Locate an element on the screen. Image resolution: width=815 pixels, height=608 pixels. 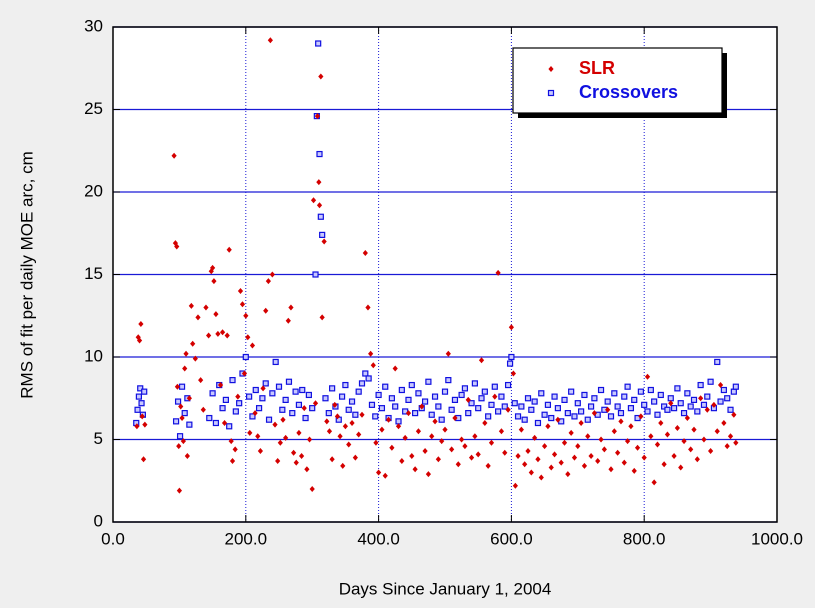
legend-marker is located at coordinates (551, 93).